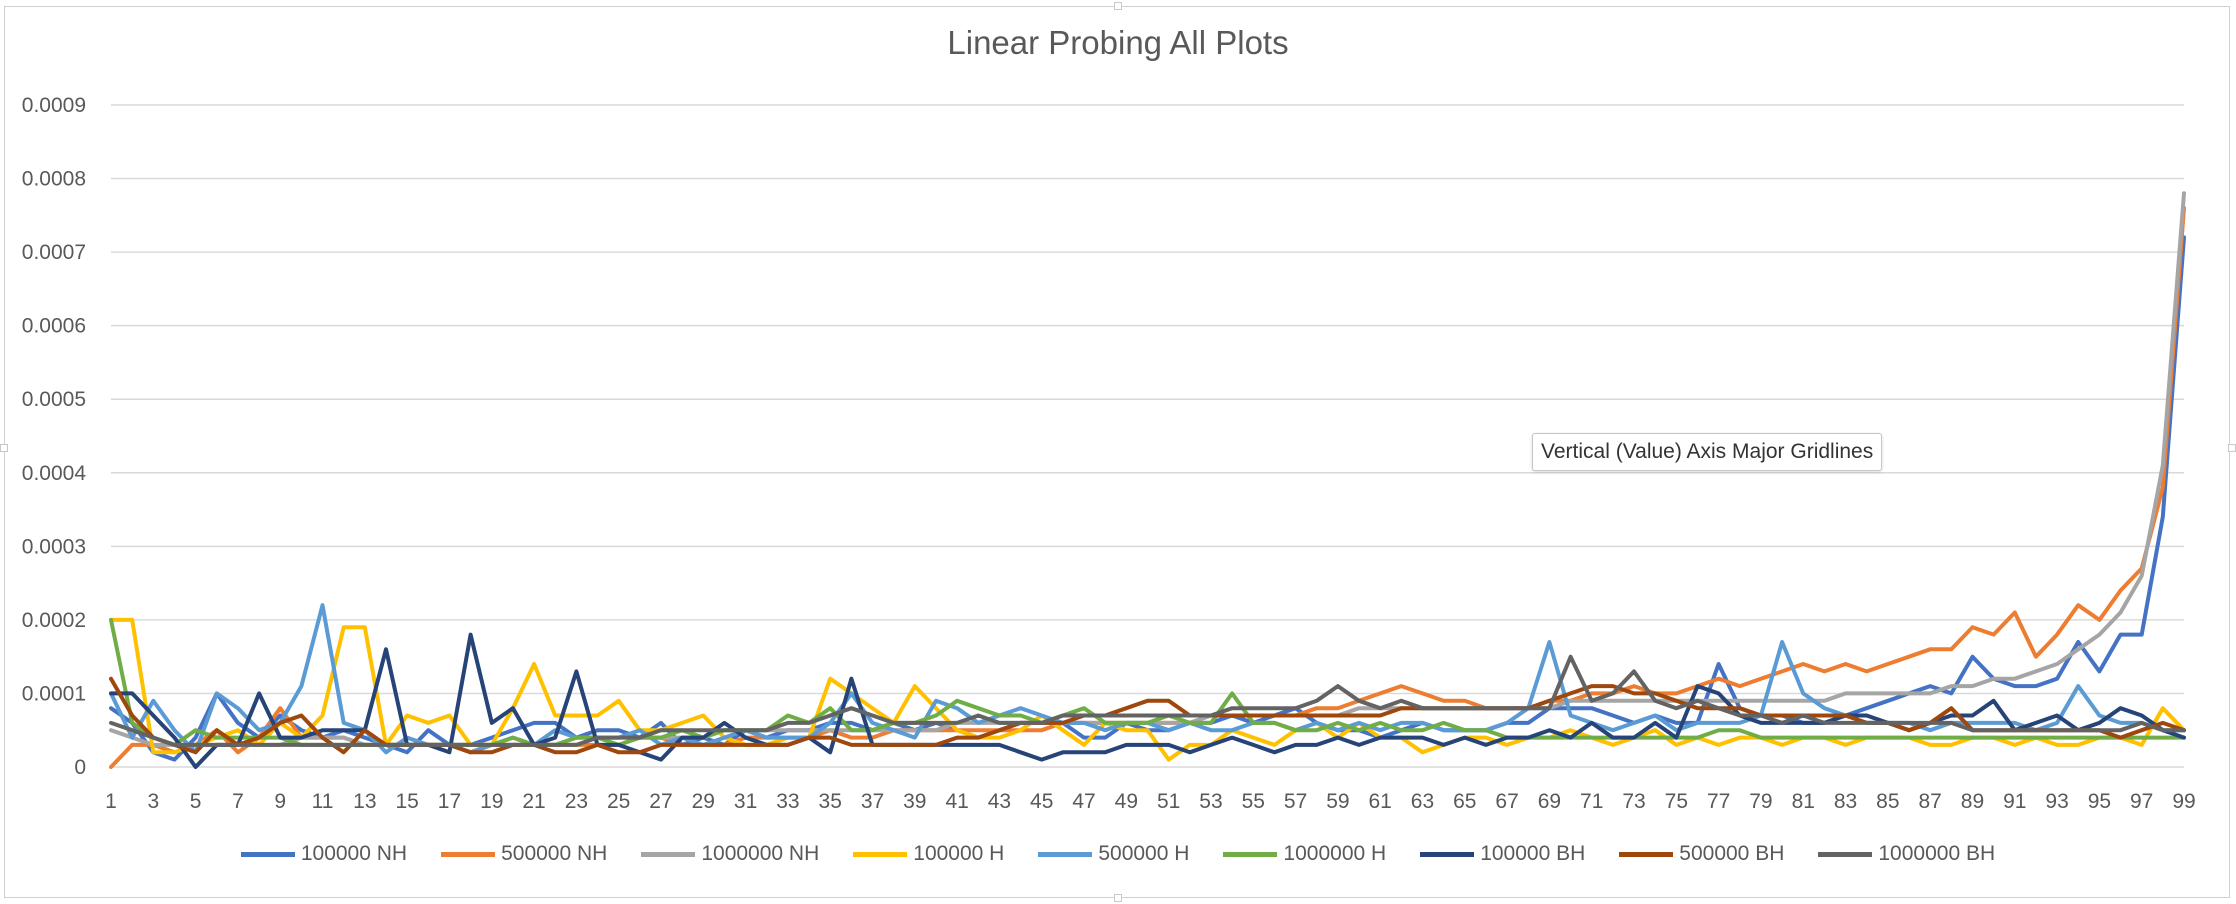 The image size is (2236, 904). I want to click on x-tick-label: 99, so click(2183, 801).